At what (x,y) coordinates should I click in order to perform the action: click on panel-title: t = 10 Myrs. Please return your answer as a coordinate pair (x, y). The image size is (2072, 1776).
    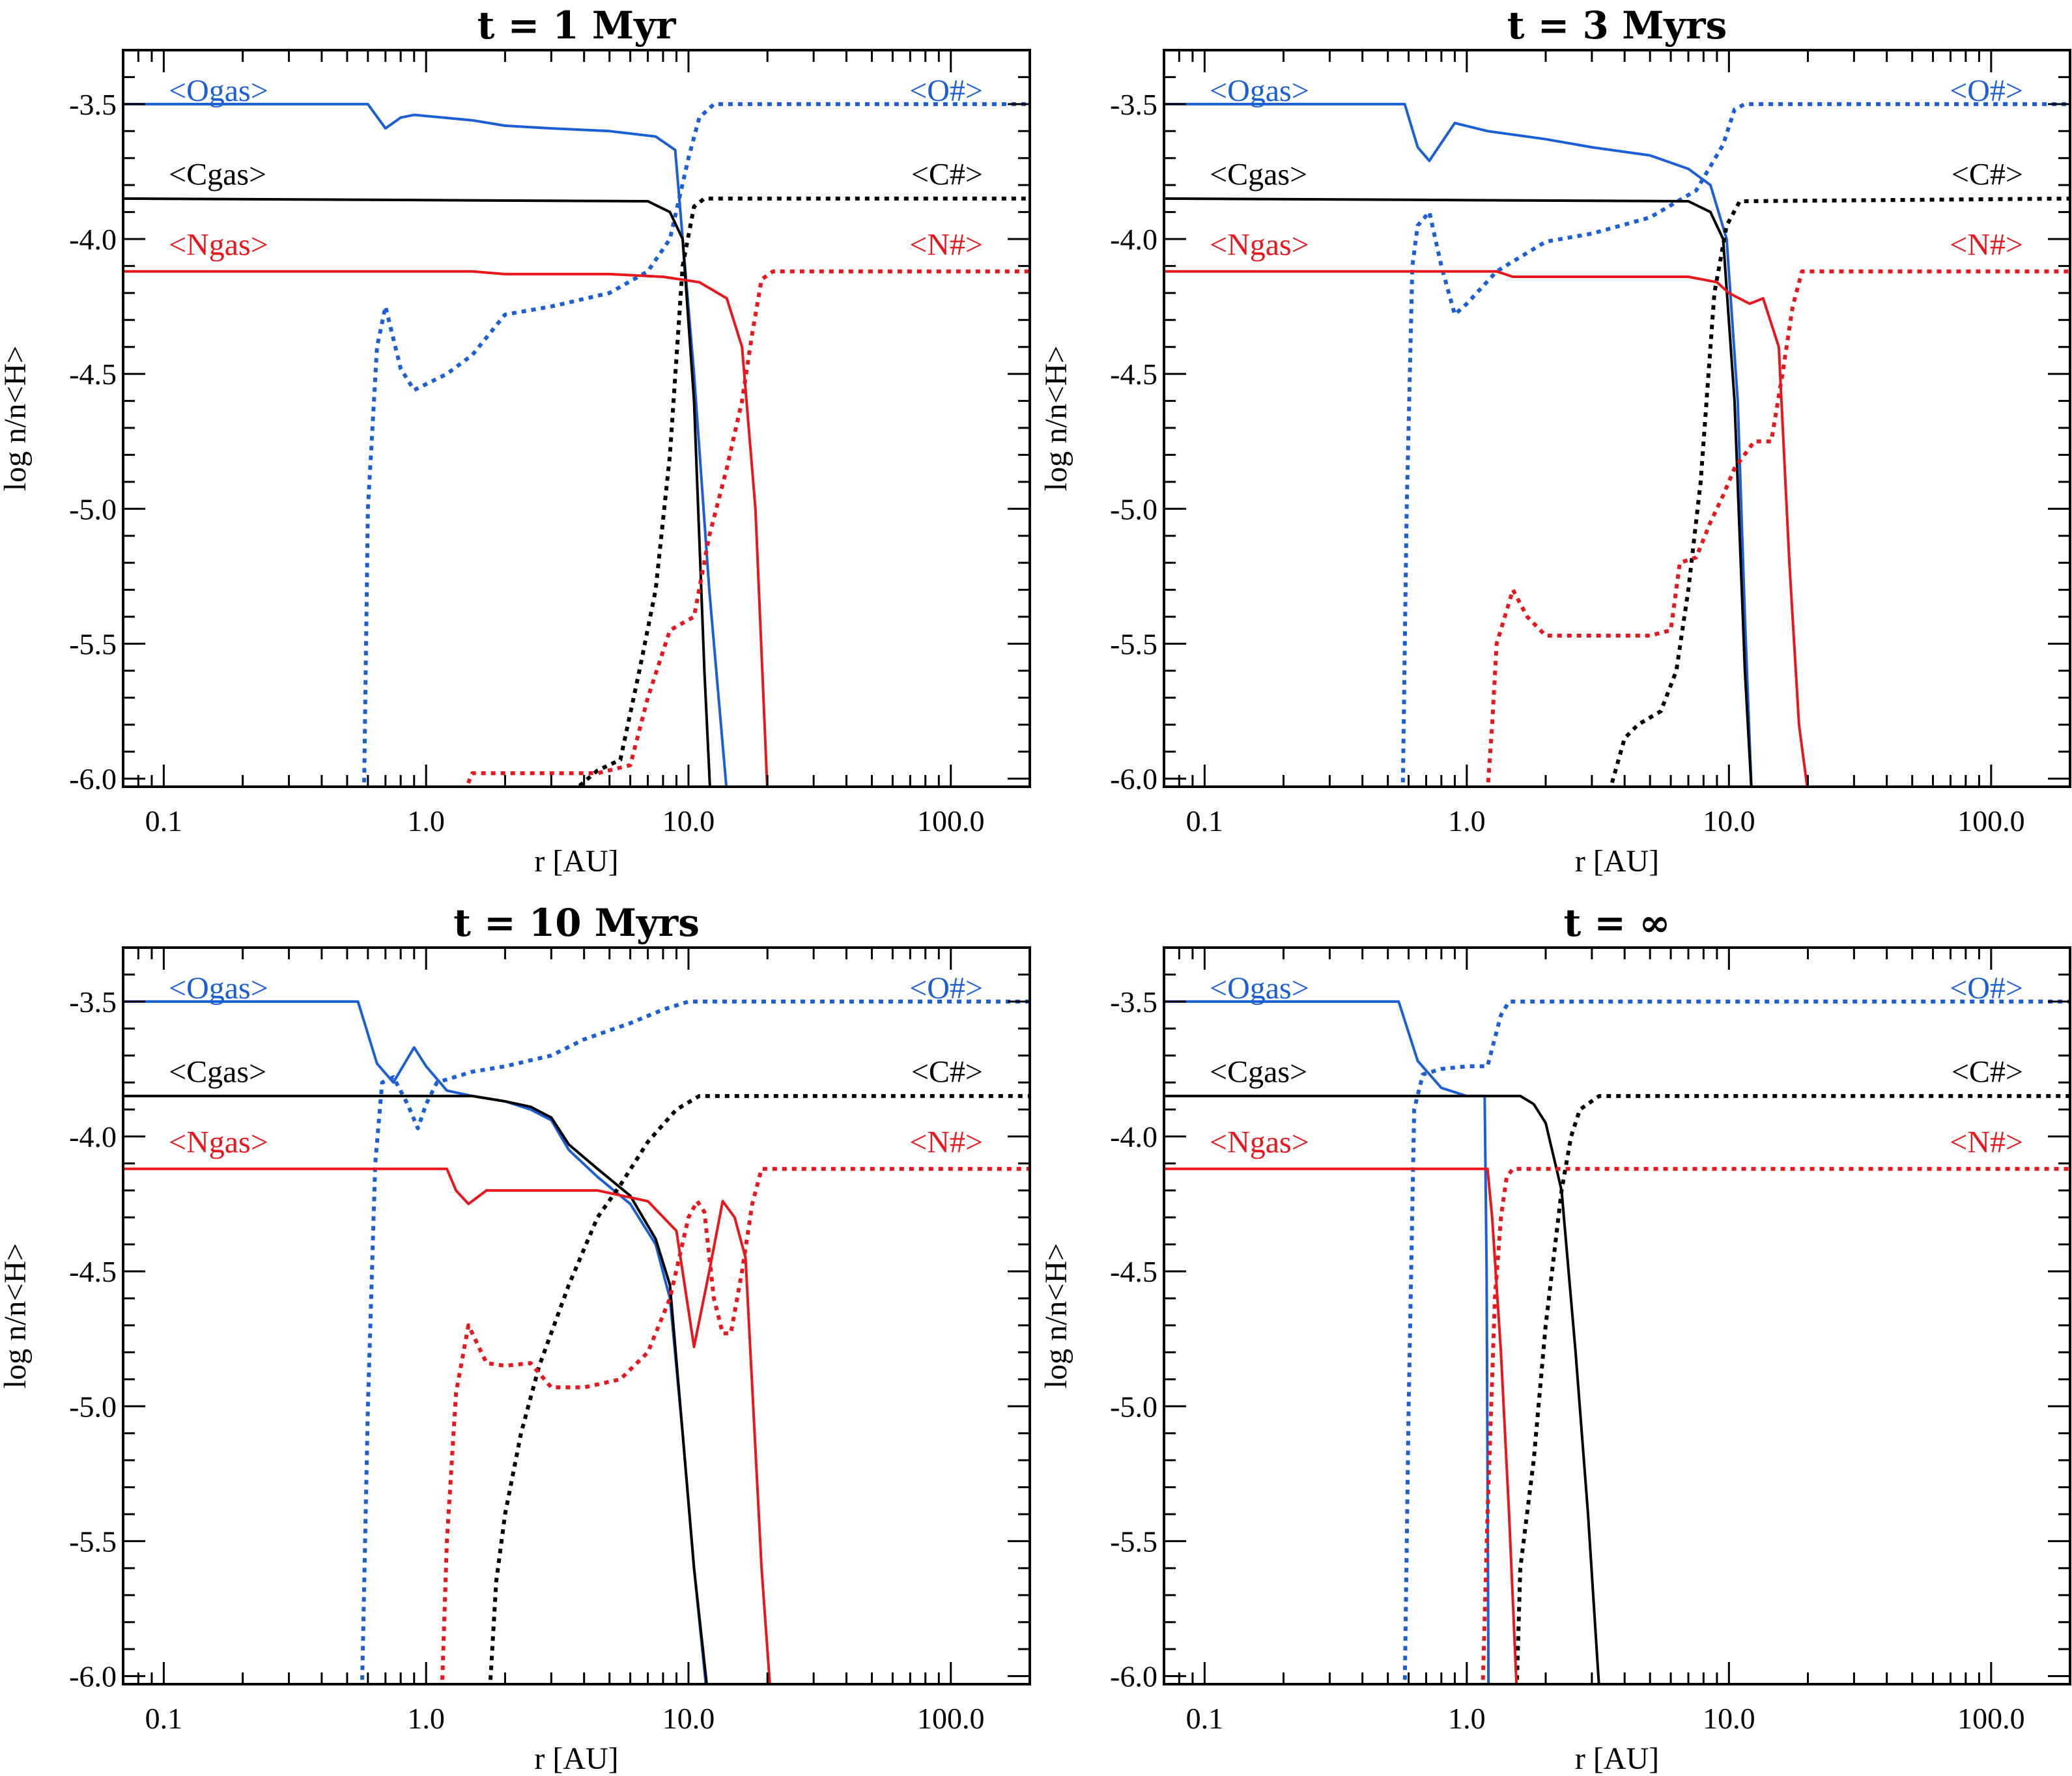
    Looking at the image, I should click on (576, 923).